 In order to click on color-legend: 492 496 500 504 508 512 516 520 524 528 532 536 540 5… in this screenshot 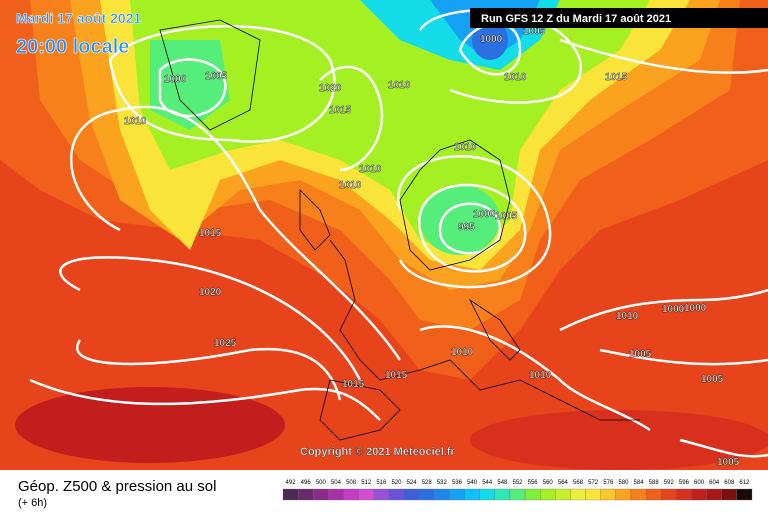, I will do `click(517, 490)`.